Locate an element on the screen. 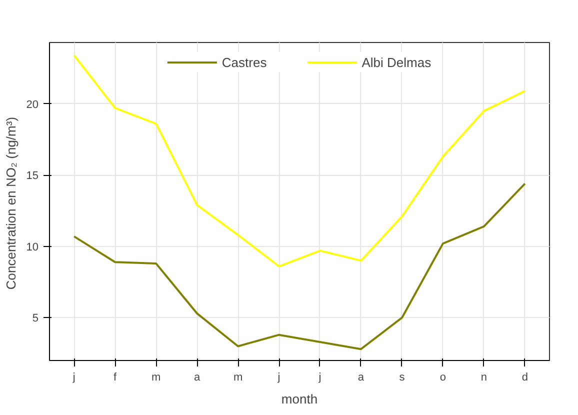 The width and height of the screenshot is (578, 415). x-axis-title: month is located at coordinates (299, 399).